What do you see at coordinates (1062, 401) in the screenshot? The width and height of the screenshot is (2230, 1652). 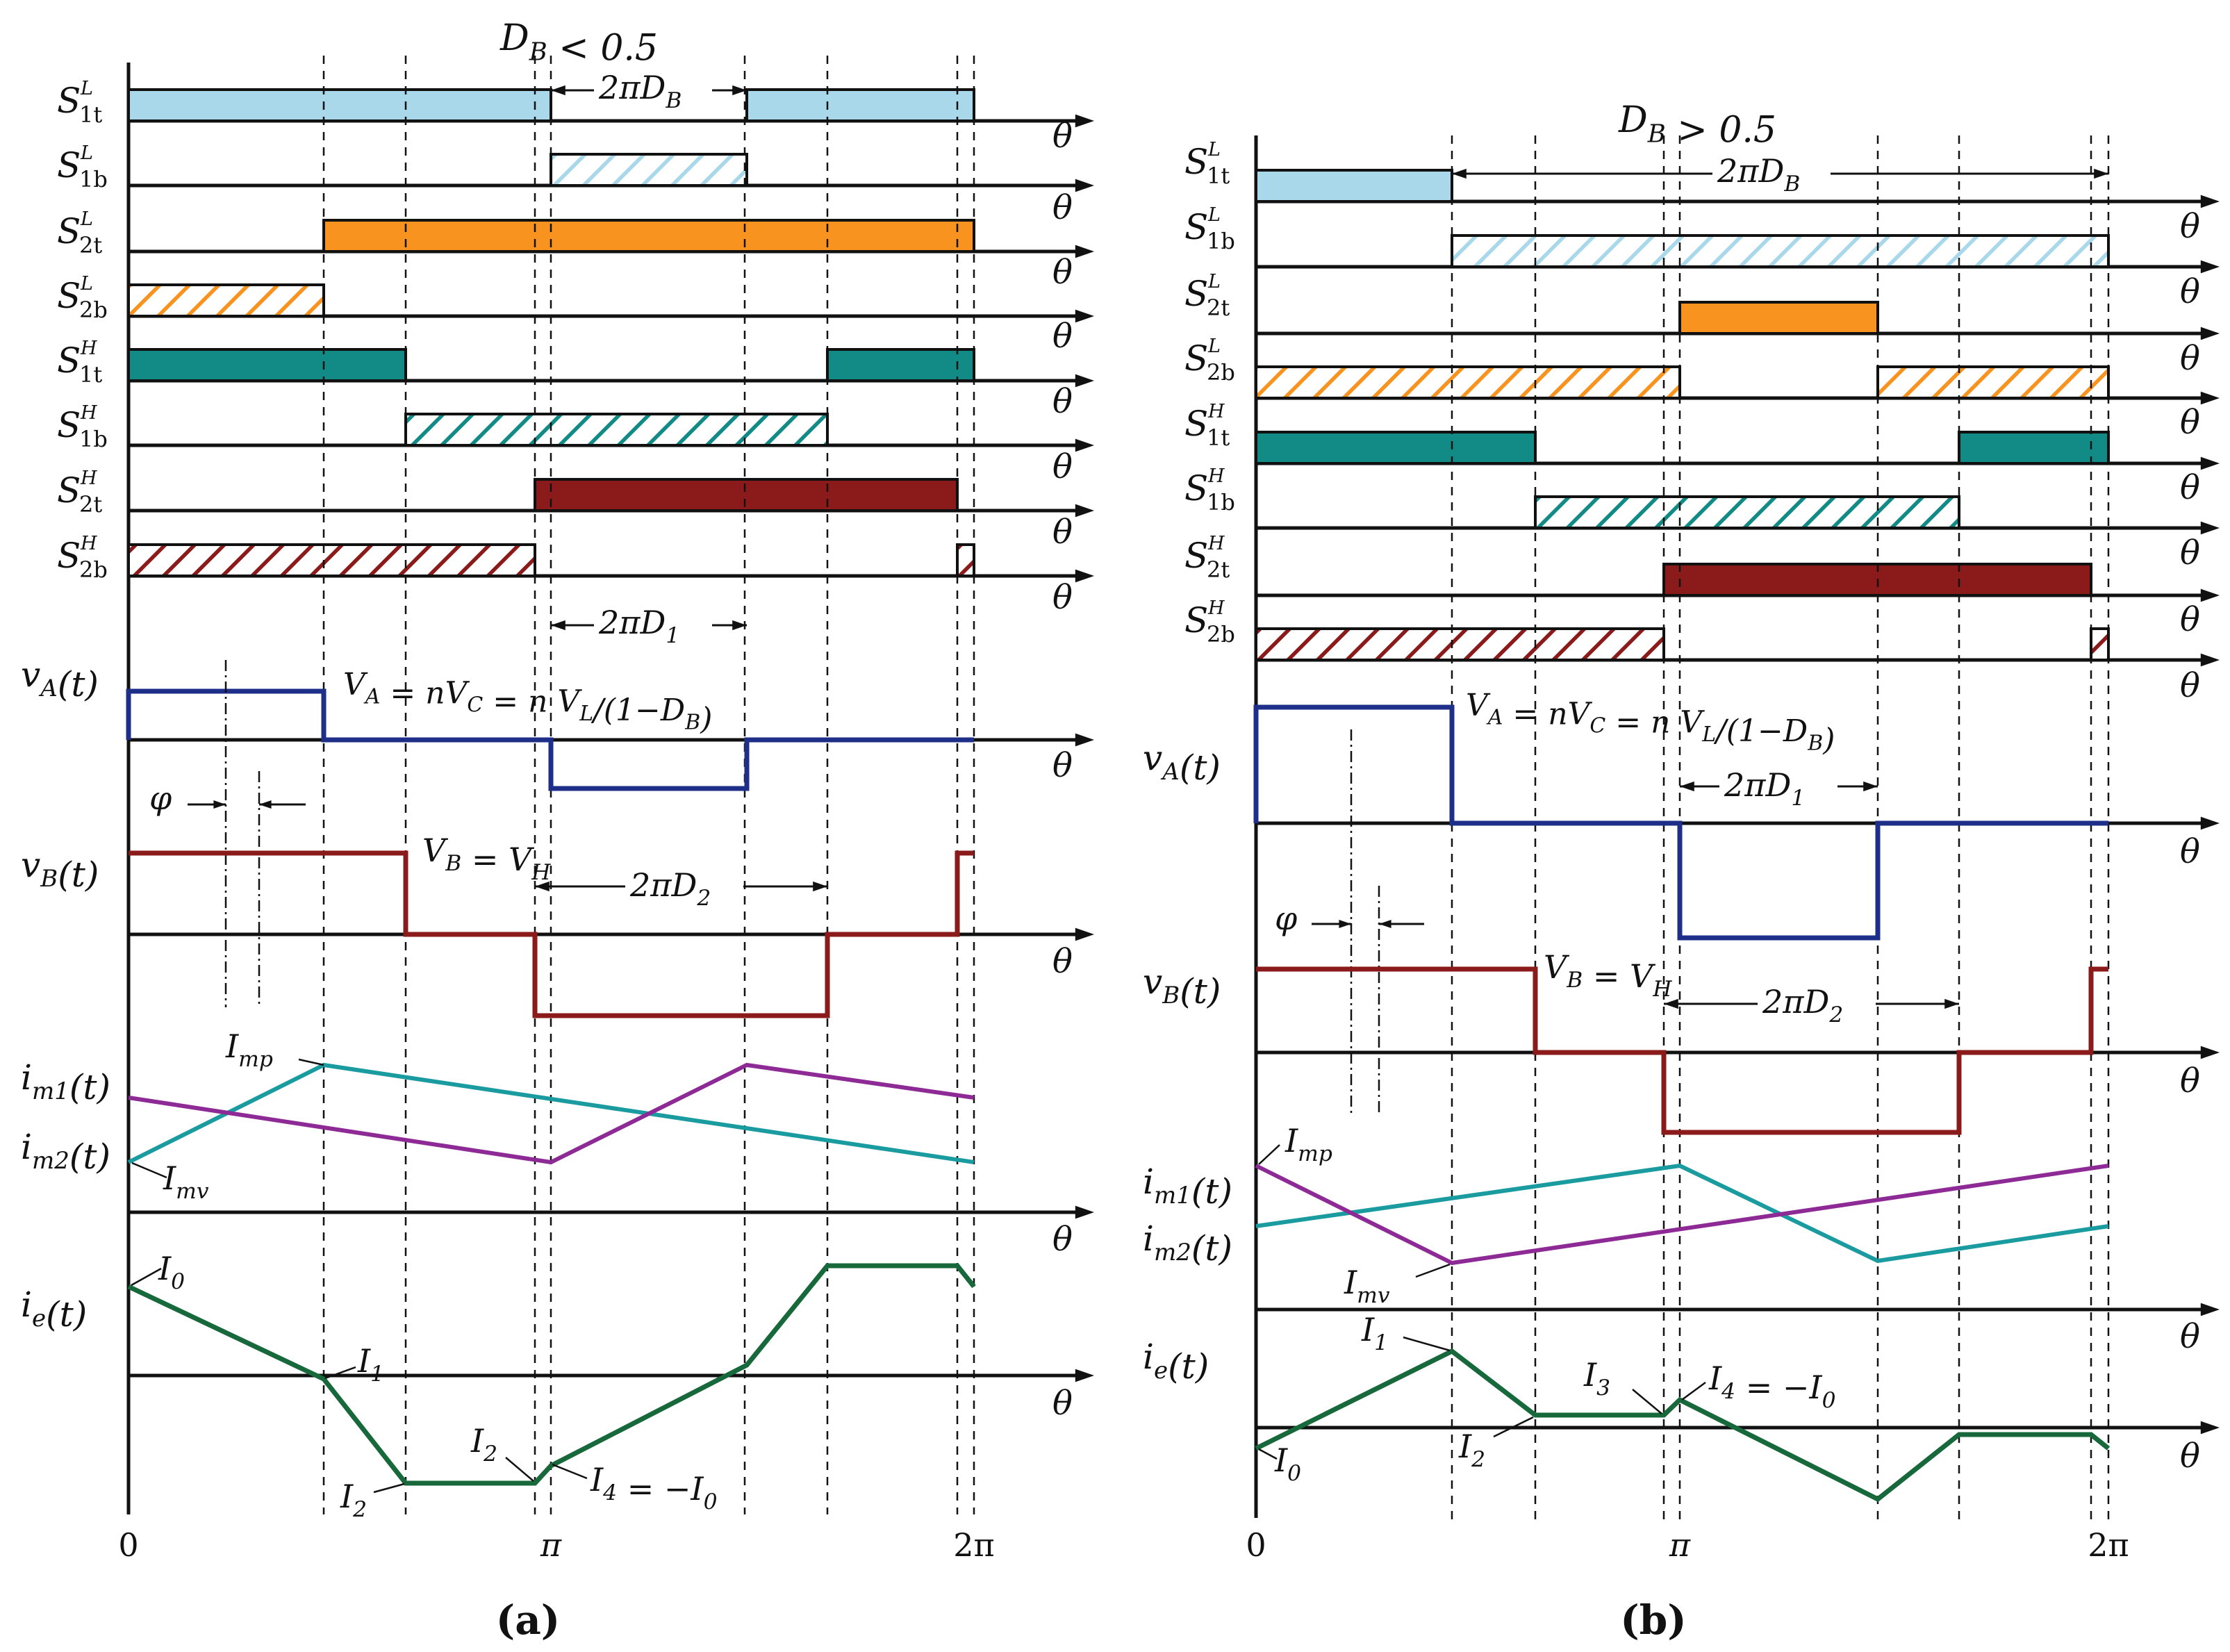 I see `a-theta-label-5: θ` at bounding box center [1062, 401].